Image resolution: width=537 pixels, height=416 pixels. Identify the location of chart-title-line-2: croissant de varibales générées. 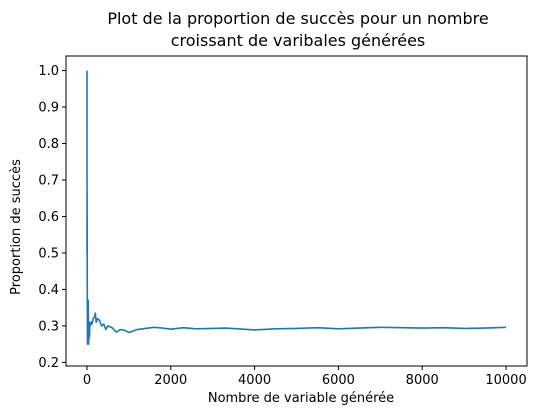
(298, 40).